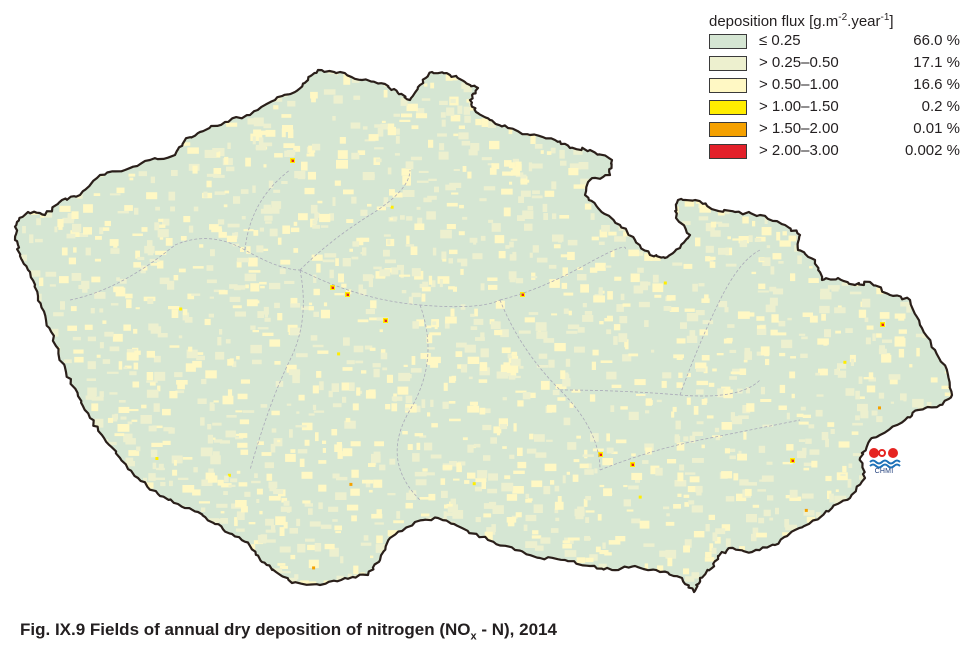 The height and width of the screenshot is (658, 976). Describe the element at coordinates (799, 84) in the screenshot. I see `legend-range: > 0.50–1.00` at that location.